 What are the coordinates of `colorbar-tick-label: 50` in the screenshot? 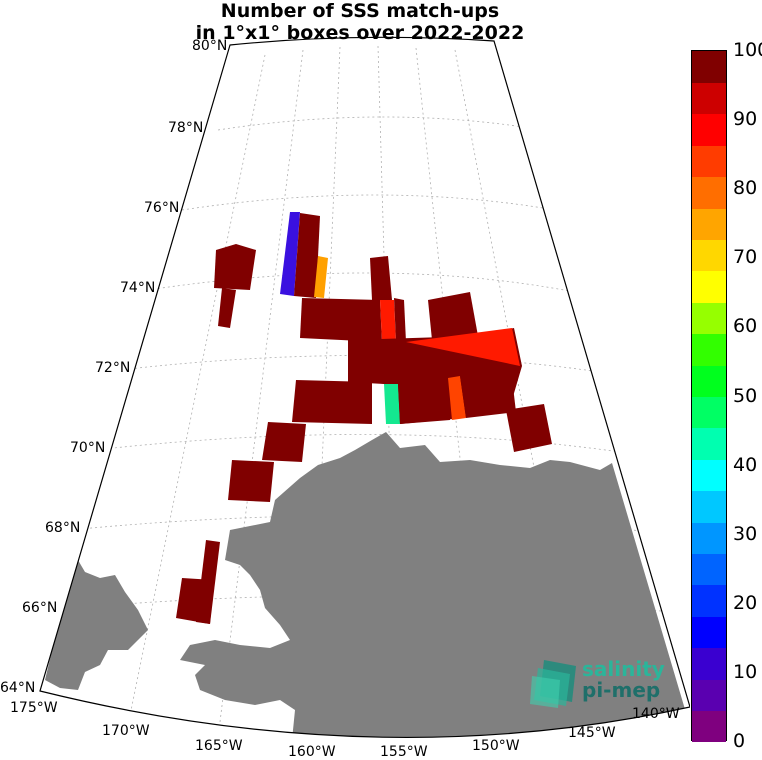 It's located at (745, 395).